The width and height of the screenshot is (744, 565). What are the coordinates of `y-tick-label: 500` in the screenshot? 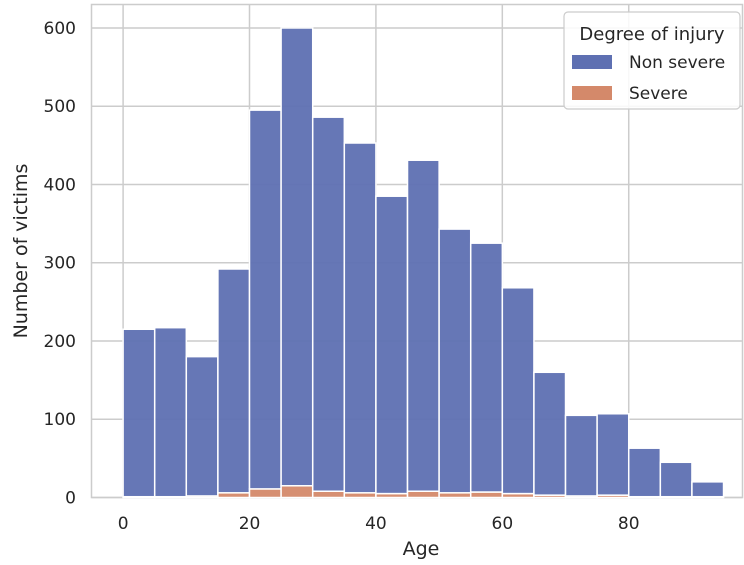 It's located at (60, 107).